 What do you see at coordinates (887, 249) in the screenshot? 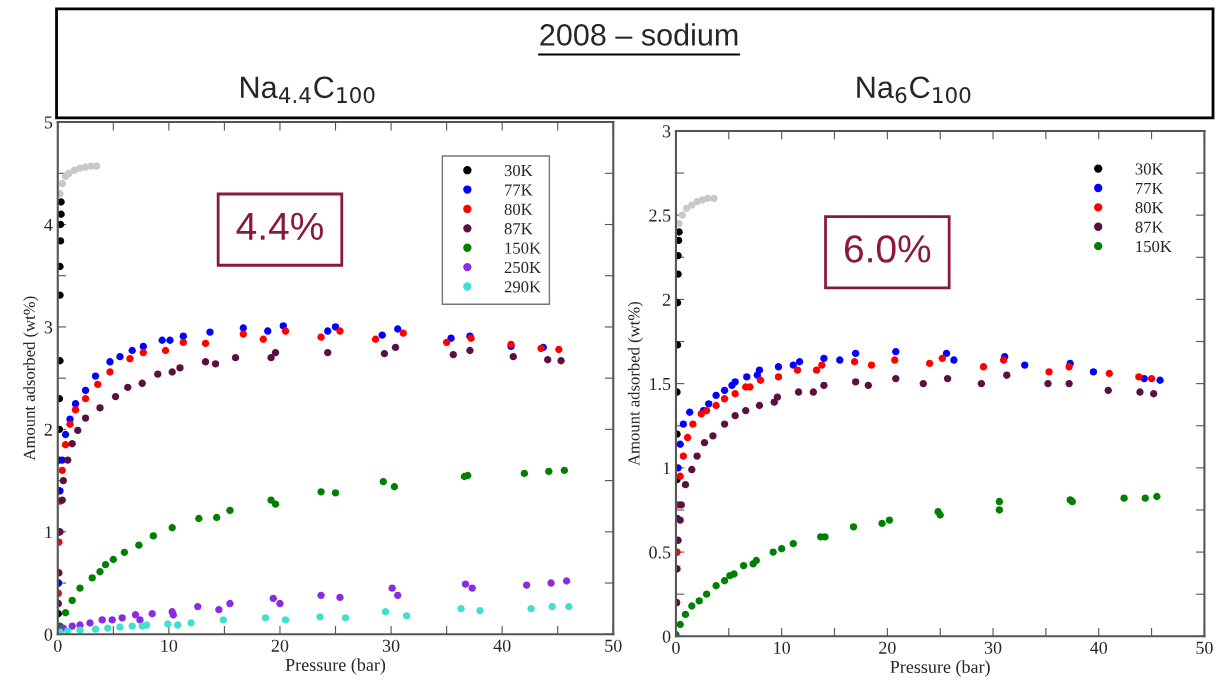
I see `annotation: 6.0%` at bounding box center [887, 249].